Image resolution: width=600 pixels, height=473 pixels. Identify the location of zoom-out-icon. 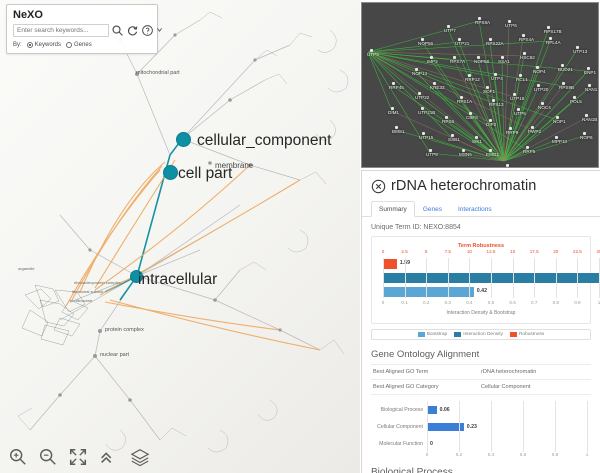
(48, 457).